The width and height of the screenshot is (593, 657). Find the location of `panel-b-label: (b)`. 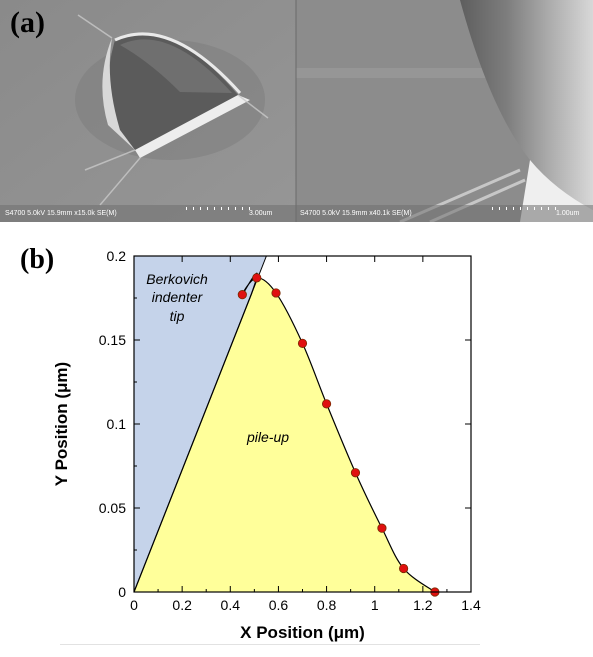

panel-b-label: (b) is located at coordinates (37, 259).